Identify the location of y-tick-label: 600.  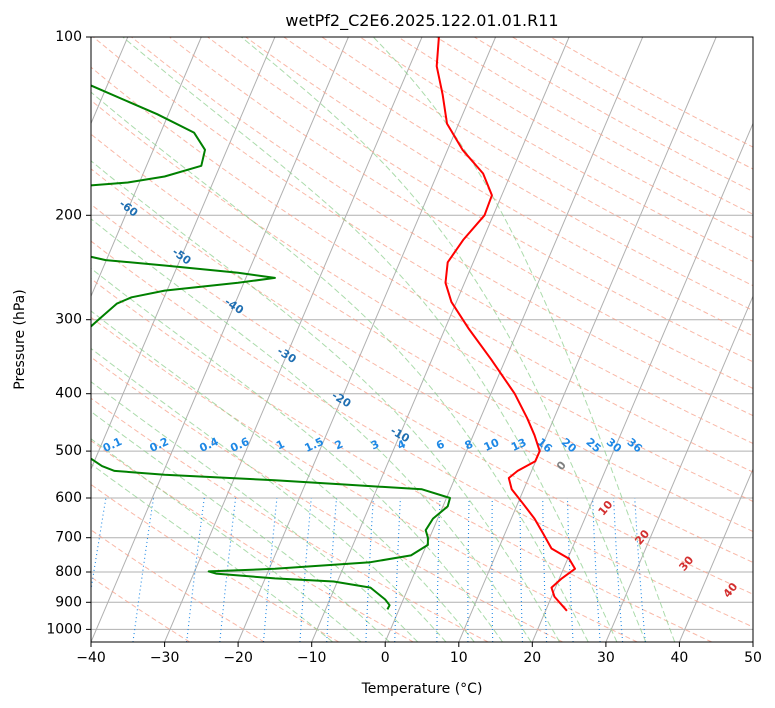
(68, 498).